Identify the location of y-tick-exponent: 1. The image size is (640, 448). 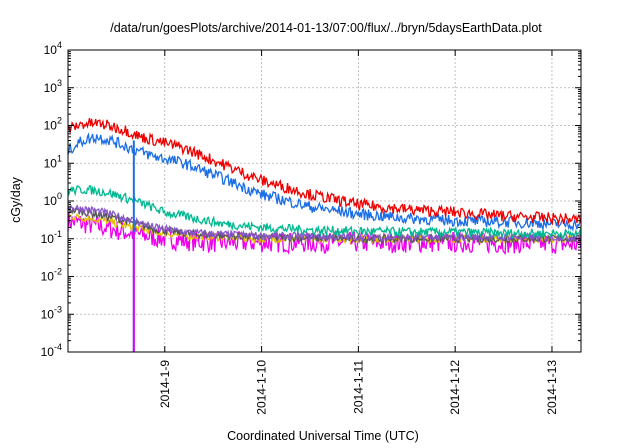
(59, 158).